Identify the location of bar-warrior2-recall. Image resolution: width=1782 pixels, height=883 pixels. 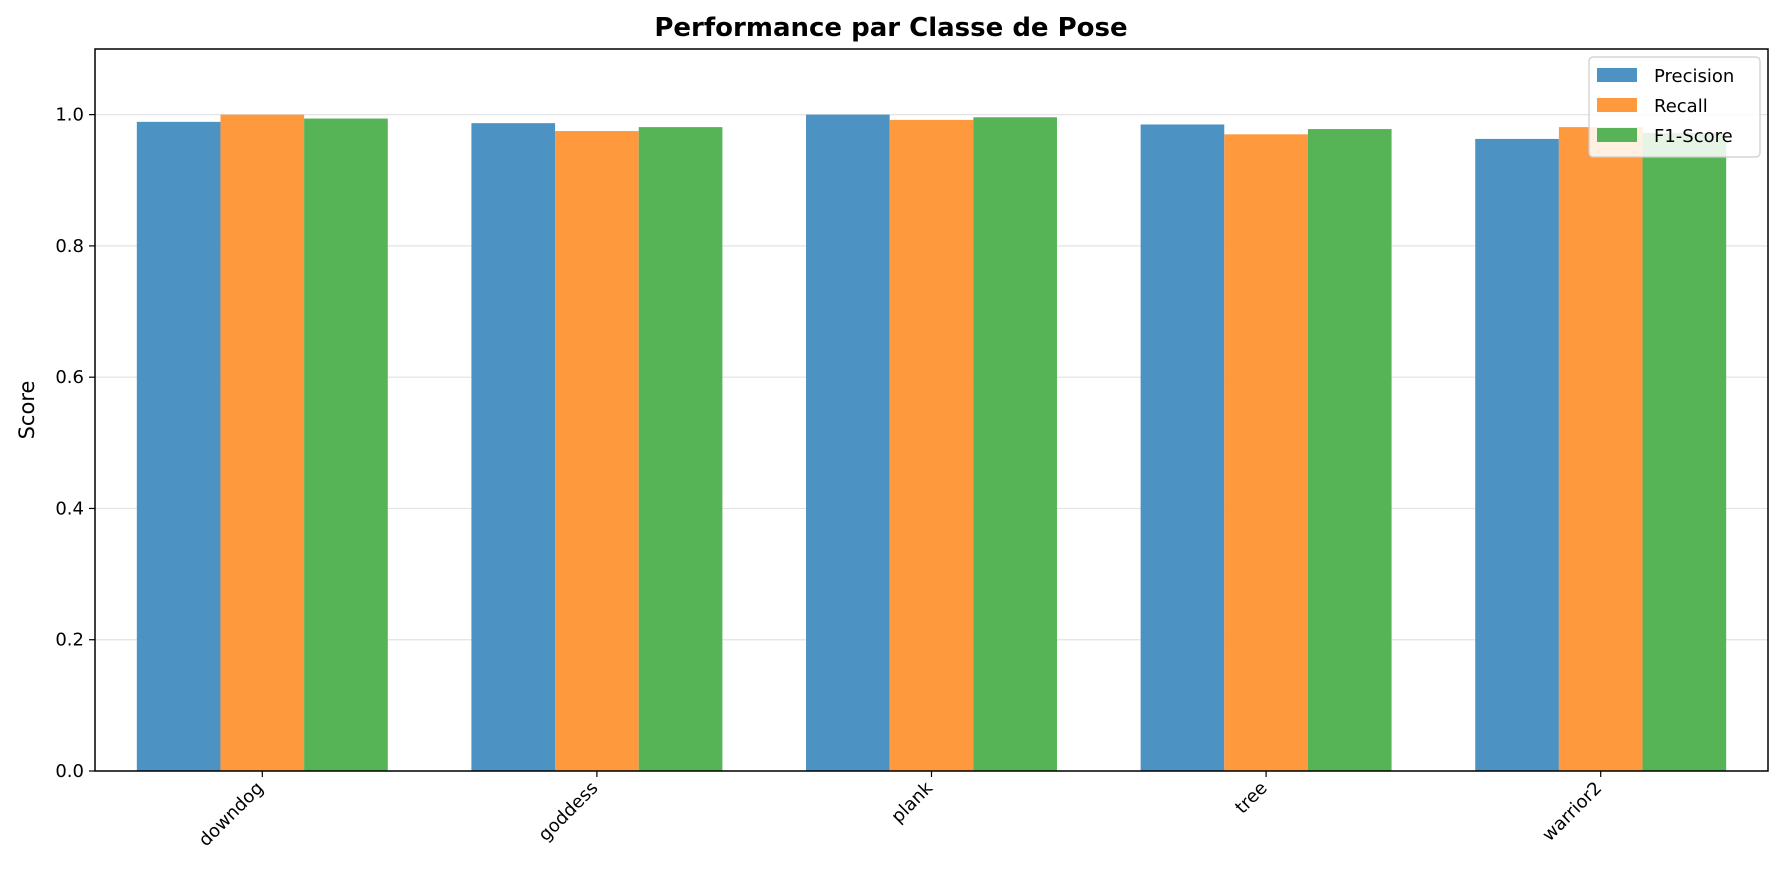
(1600, 449).